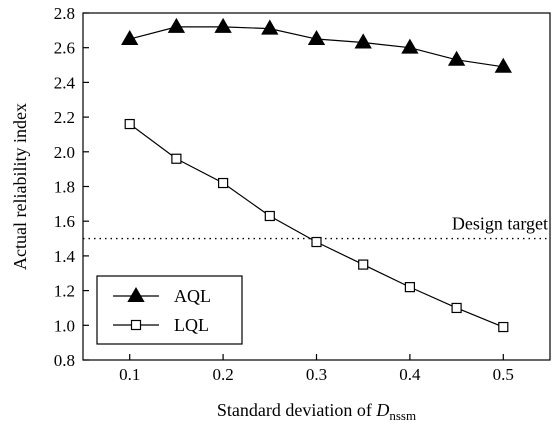  Describe the element at coordinates (161, 325) in the screenshot. I see `legend-item-lql: LQL` at that location.